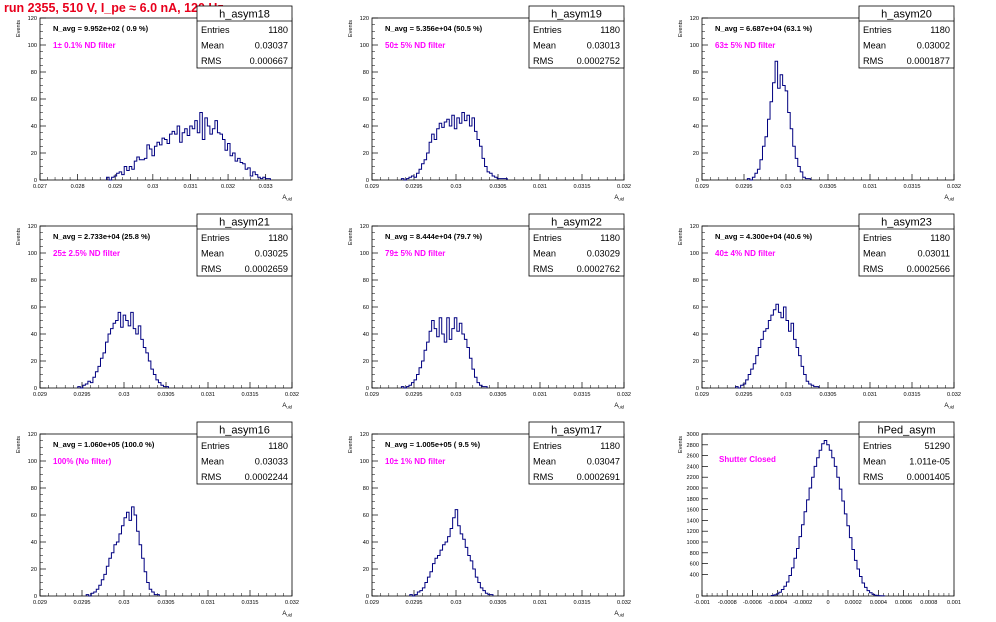 Image resolution: width=996 pixels, height=622 pixels. Describe the element at coordinates (269, 61) in the screenshot. I see `stats-value: 0.000667` at that location.